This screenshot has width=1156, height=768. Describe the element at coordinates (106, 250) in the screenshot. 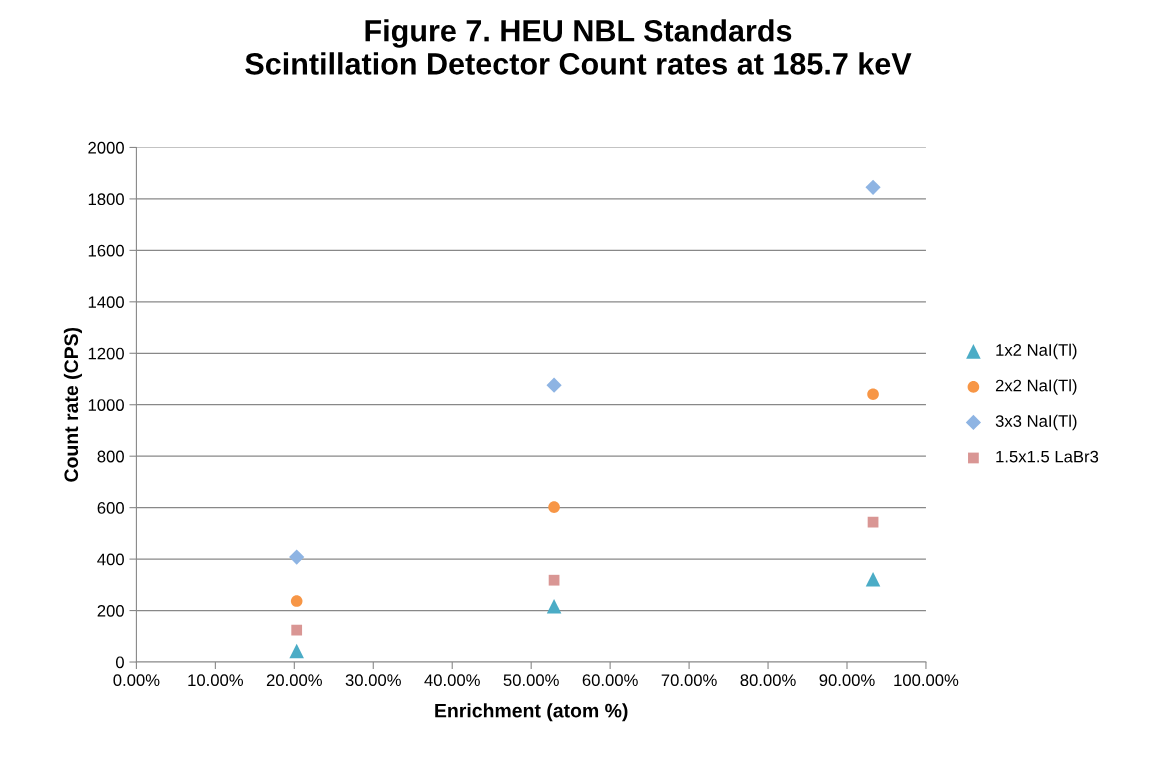

I see `y-tick-label: 1600` at that location.